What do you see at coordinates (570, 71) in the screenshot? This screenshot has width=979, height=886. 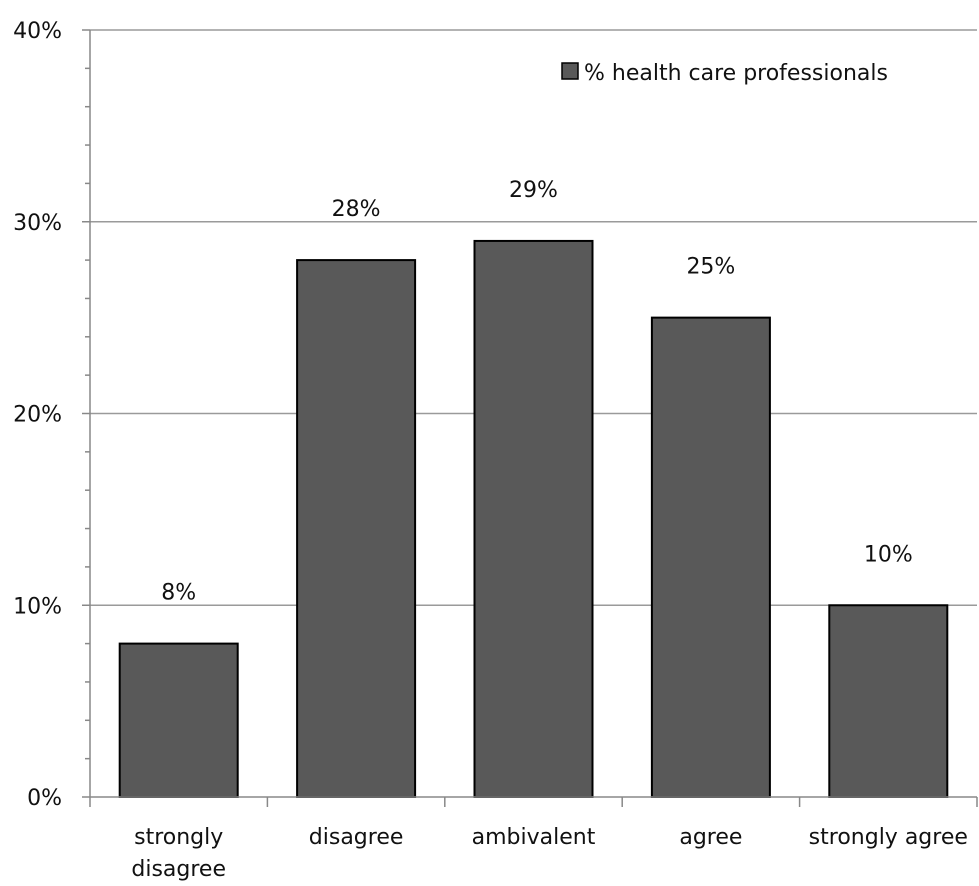 I see `legend-swatch` at bounding box center [570, 71].